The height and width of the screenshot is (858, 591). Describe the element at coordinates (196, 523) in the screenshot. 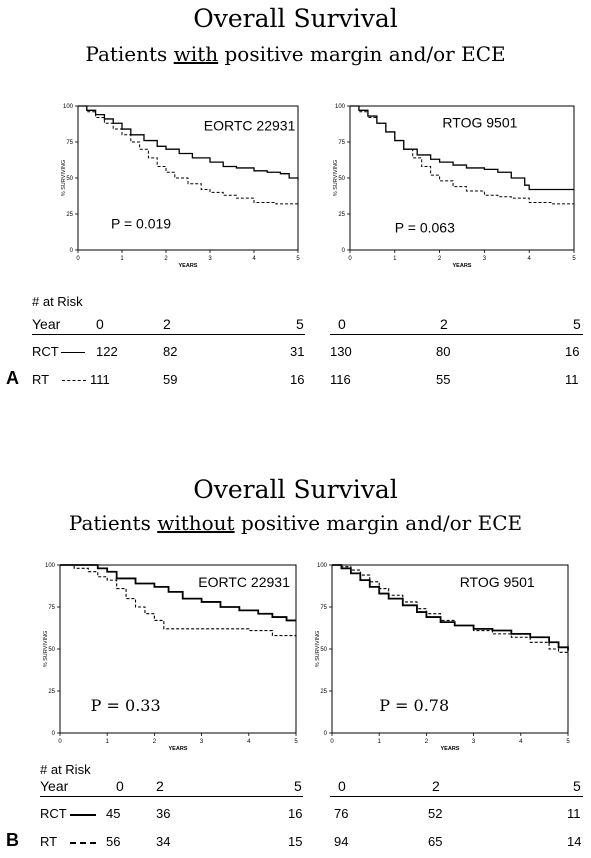

I see `panel-b-subtitle-underlined: without` at that location.